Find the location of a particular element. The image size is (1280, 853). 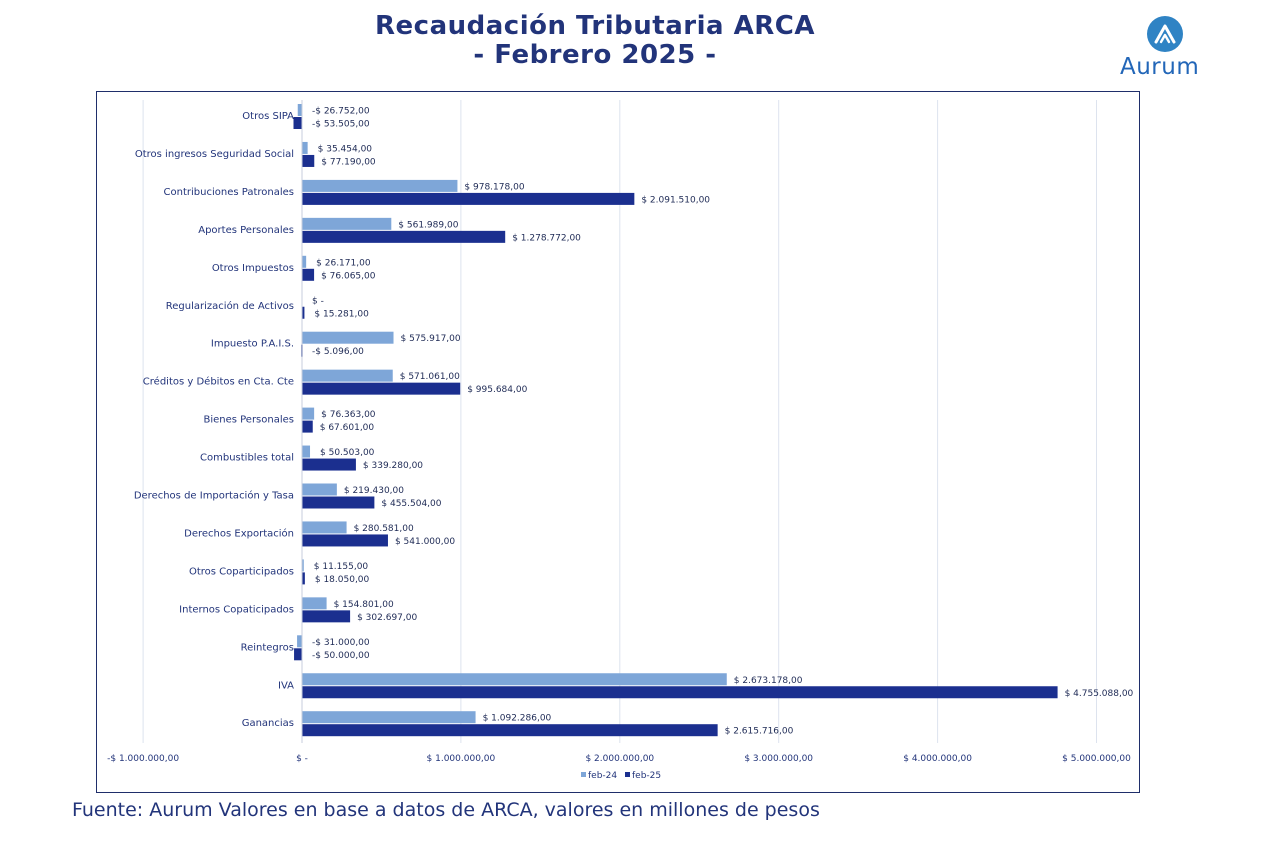

data-label: $ 561.989,00 is located at coordinates (428, 225).